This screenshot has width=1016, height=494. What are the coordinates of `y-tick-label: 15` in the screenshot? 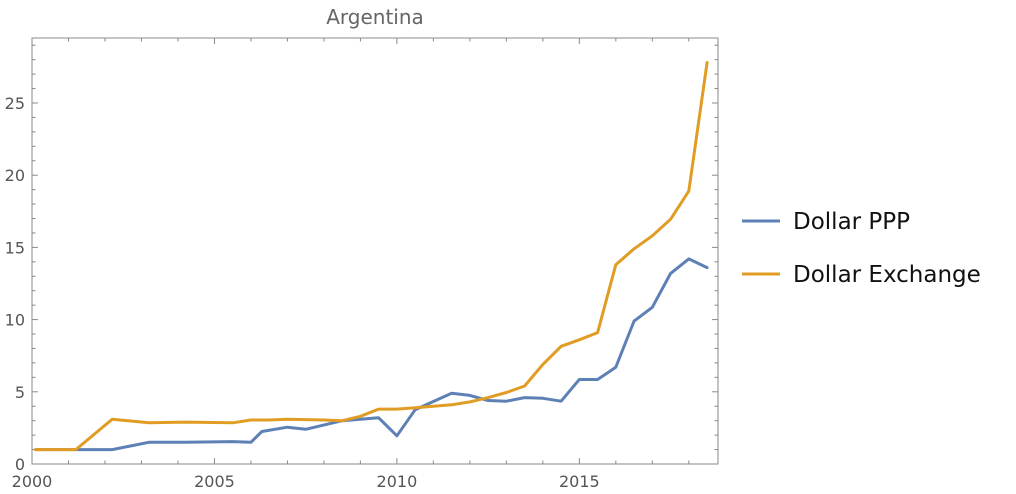 It's located at (15, 247).